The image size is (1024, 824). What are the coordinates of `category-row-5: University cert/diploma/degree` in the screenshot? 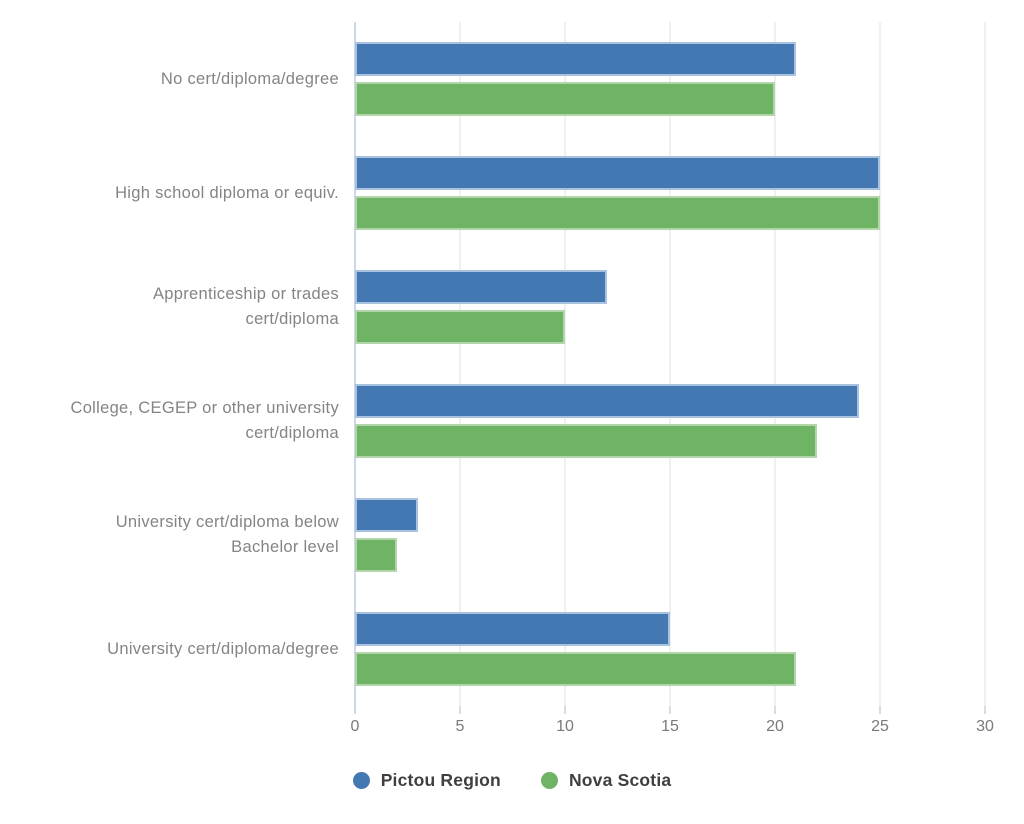 It's located at (512, 649).